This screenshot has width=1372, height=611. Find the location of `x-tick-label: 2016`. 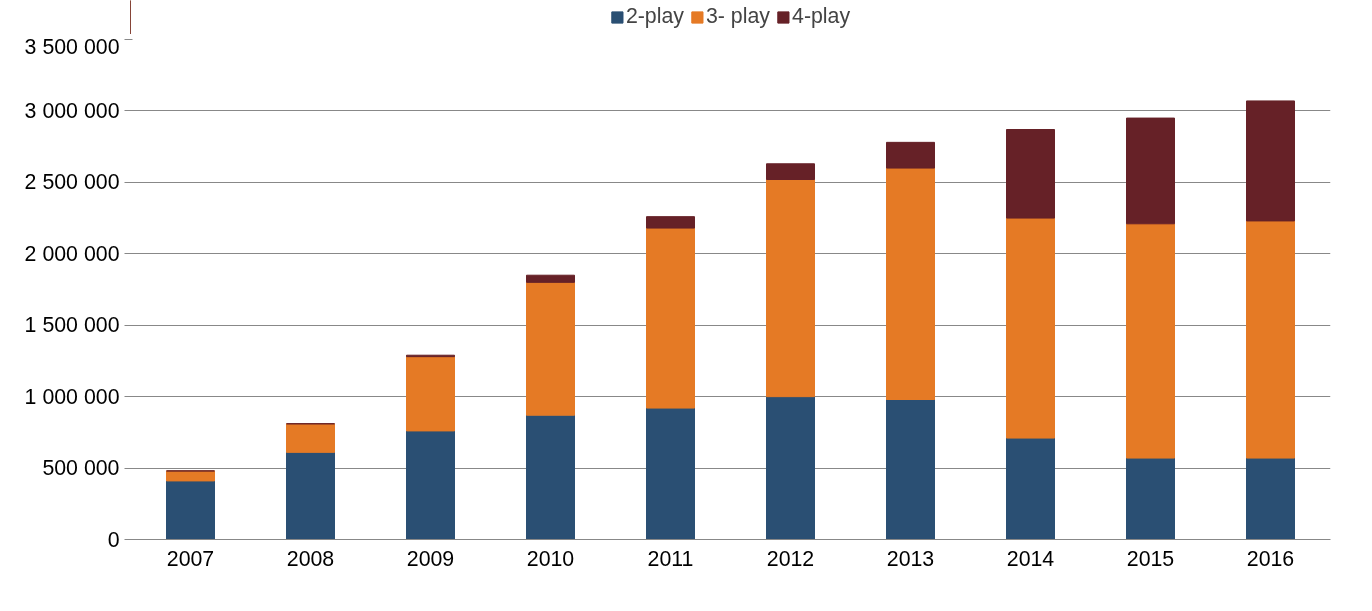

x-tick-label: 2016 is located at coordinates (1270, 558).